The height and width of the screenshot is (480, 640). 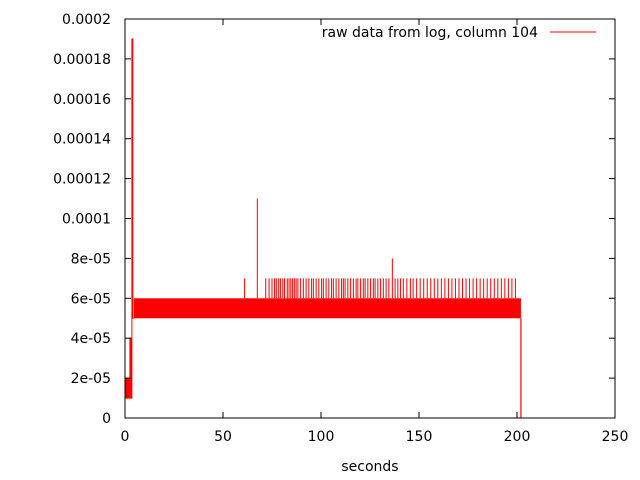 What do you see at coordinates (91, 259) in the screenshot?
I see `y-tick-label: 8e-05` at bounding box center [91, 259].